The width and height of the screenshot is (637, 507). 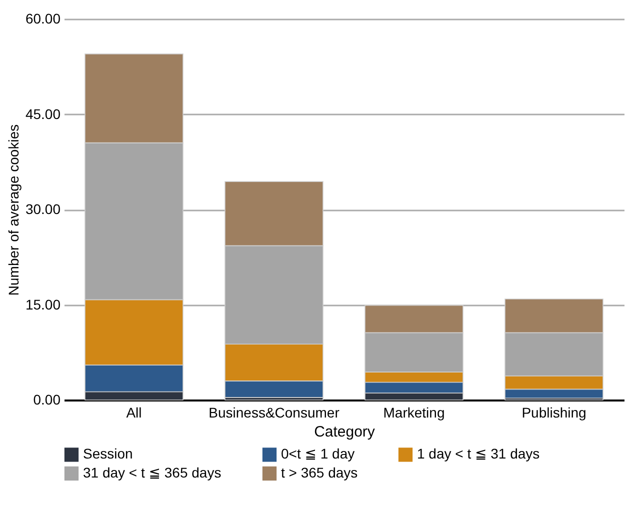 What do you see at coordinates (43, 114) in the screenshot?
I see `y-tick-label: 45.00` at bounding box center [43, 114].